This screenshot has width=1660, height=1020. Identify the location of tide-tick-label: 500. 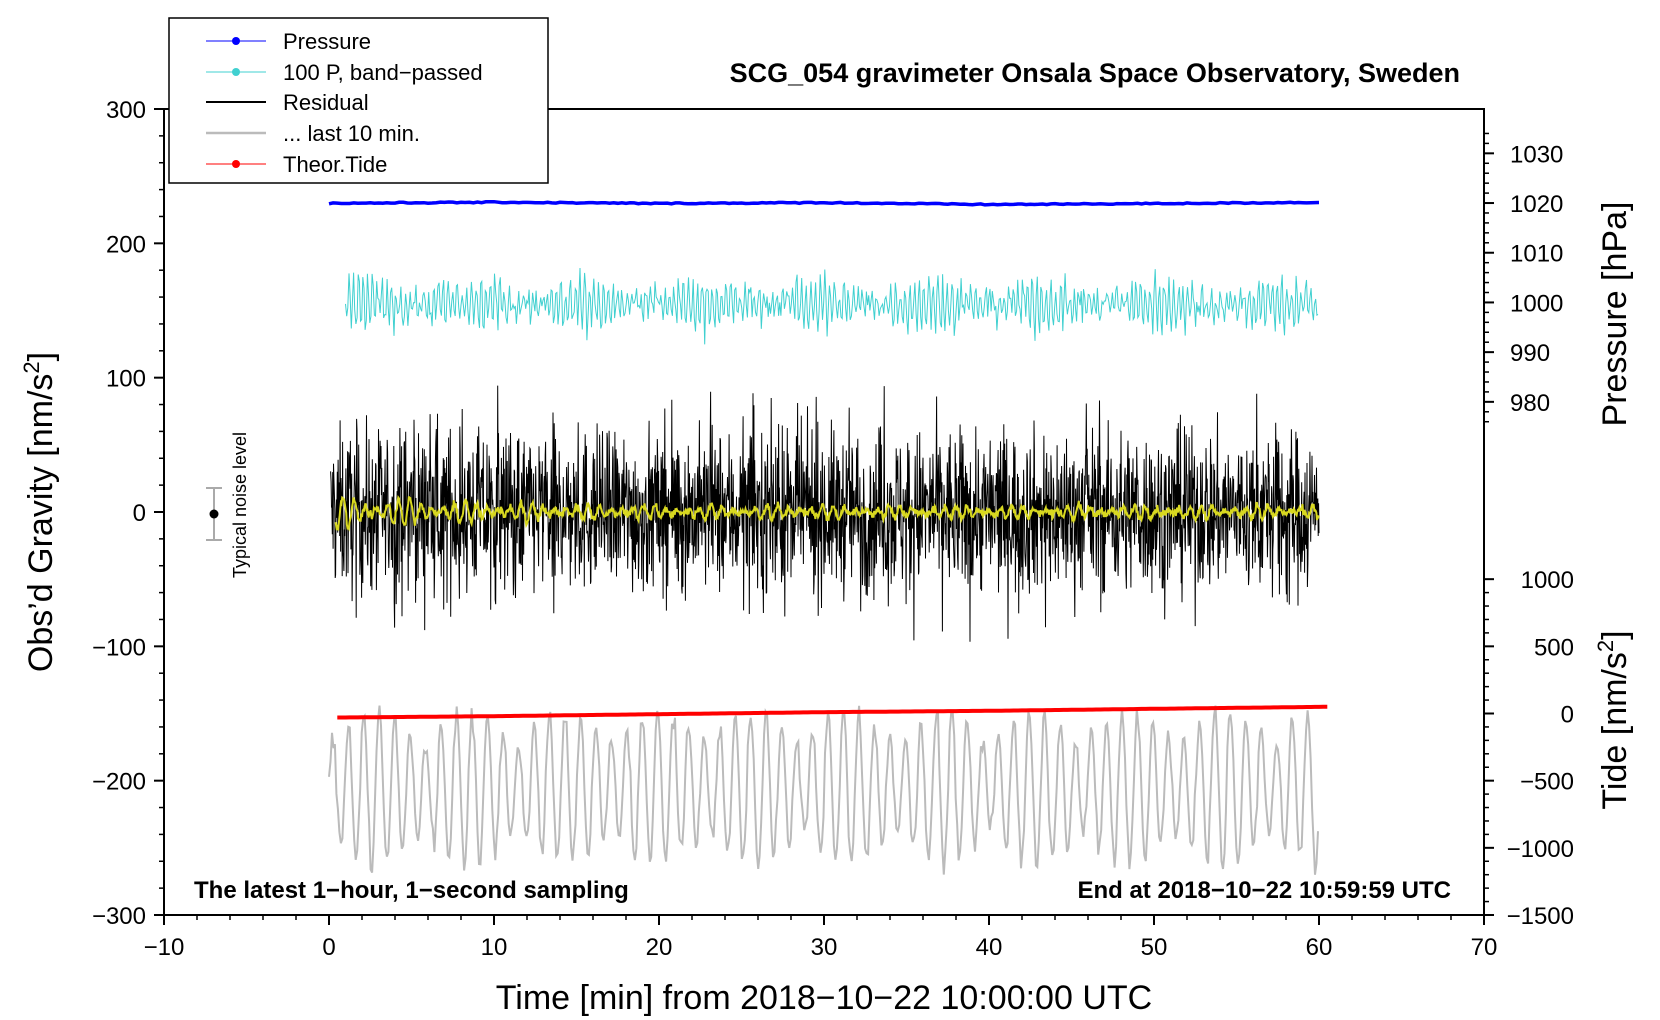
(1554, 647).